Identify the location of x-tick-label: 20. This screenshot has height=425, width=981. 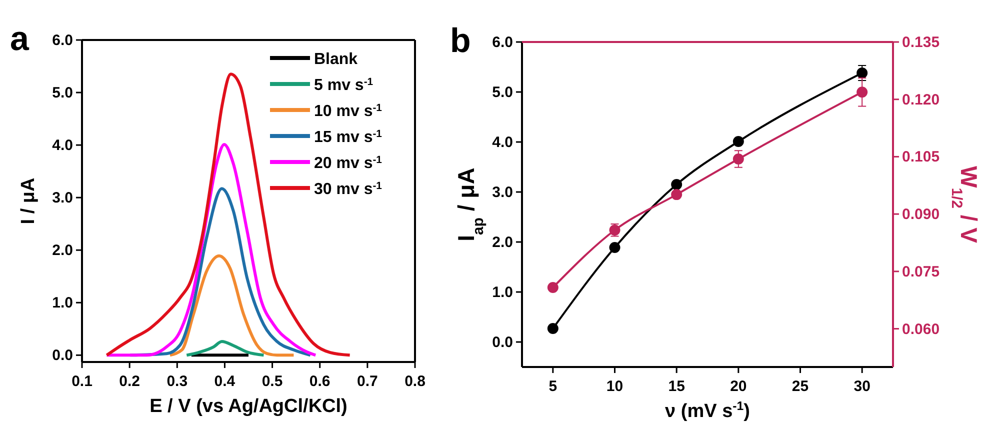
(738, 386).